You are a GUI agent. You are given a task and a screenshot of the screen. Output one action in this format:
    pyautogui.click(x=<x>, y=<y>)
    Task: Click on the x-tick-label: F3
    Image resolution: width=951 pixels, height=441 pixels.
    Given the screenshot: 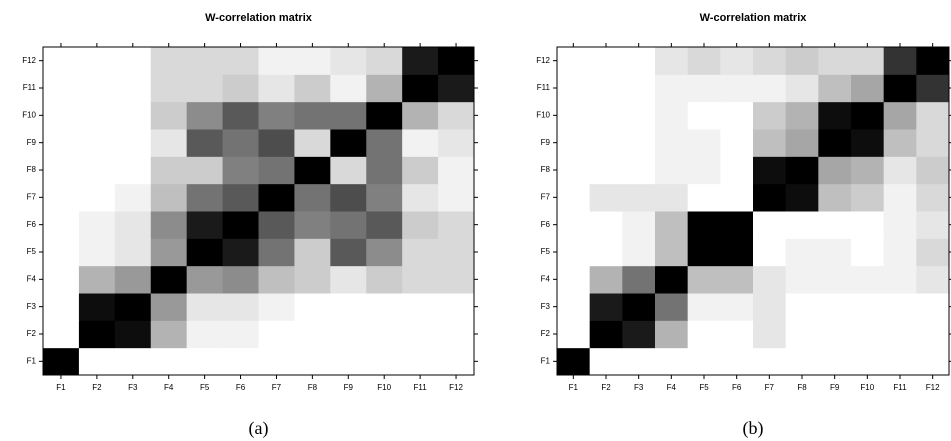 What is the action you would take?
    pyautogui.click(x=639, y=387)
    